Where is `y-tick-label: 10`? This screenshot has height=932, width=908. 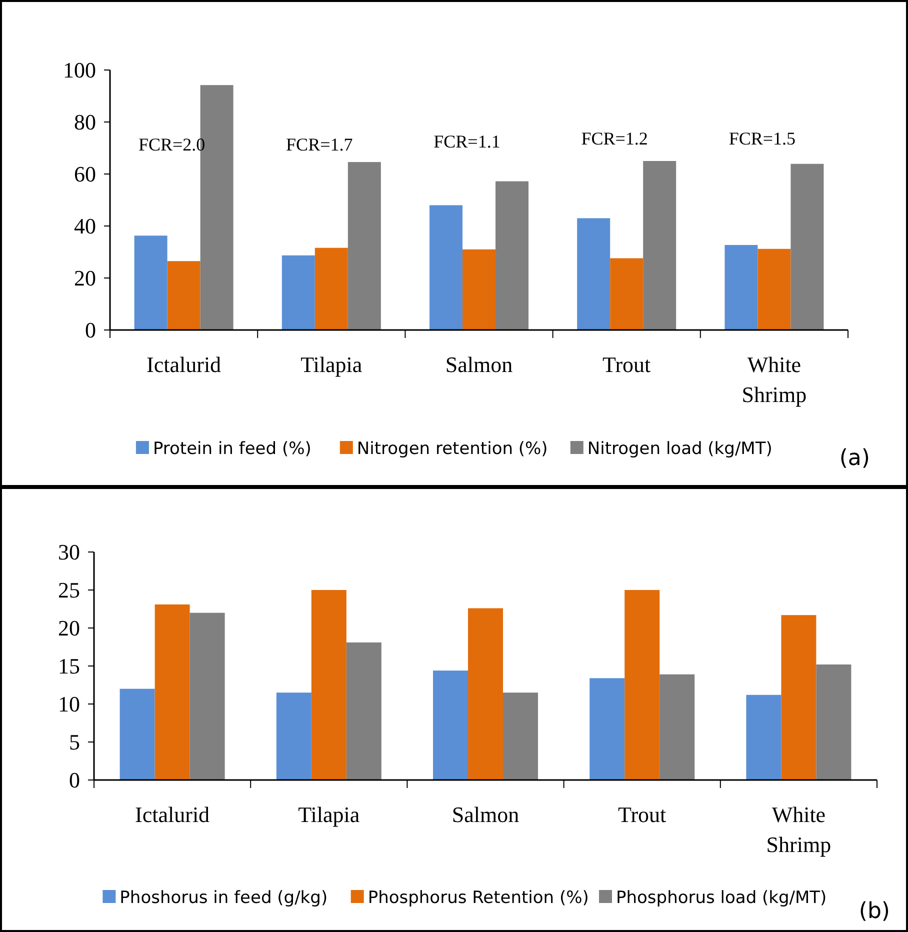
y-tick-label: 10 is located at coordinates (69, 704).